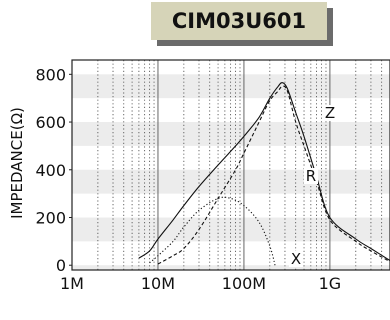 Image resolution: width=390 pixels, height=320 pixels. Describe the element at coordinates (231, 267) in the screenshot. I see `grid-band` at that location.